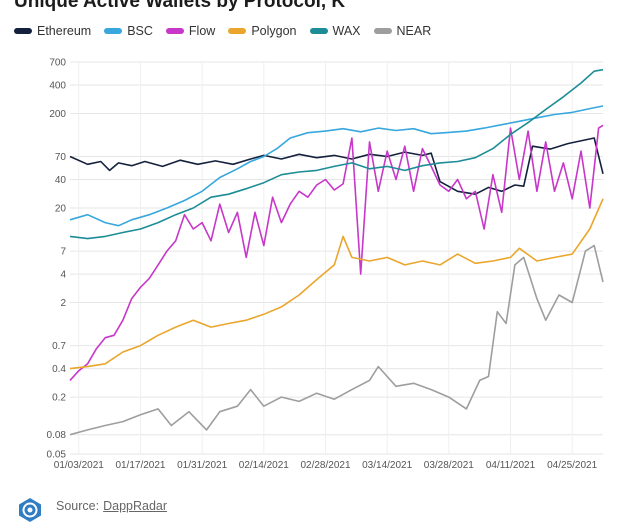 This screenshot has height=524, width=640. What do you see at coordinates (61, 208) in the screenshot?
I see `y-tick-label: 20` at bounding box center [61, 208].